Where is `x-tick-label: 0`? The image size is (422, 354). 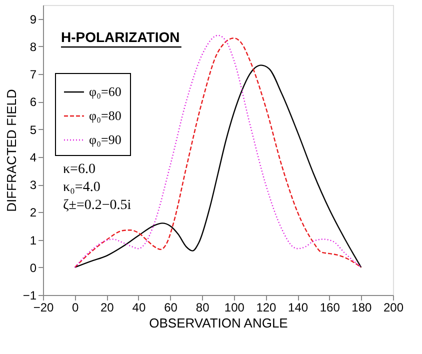
x-tick-label: 0 is located at coordinates (75, 307).